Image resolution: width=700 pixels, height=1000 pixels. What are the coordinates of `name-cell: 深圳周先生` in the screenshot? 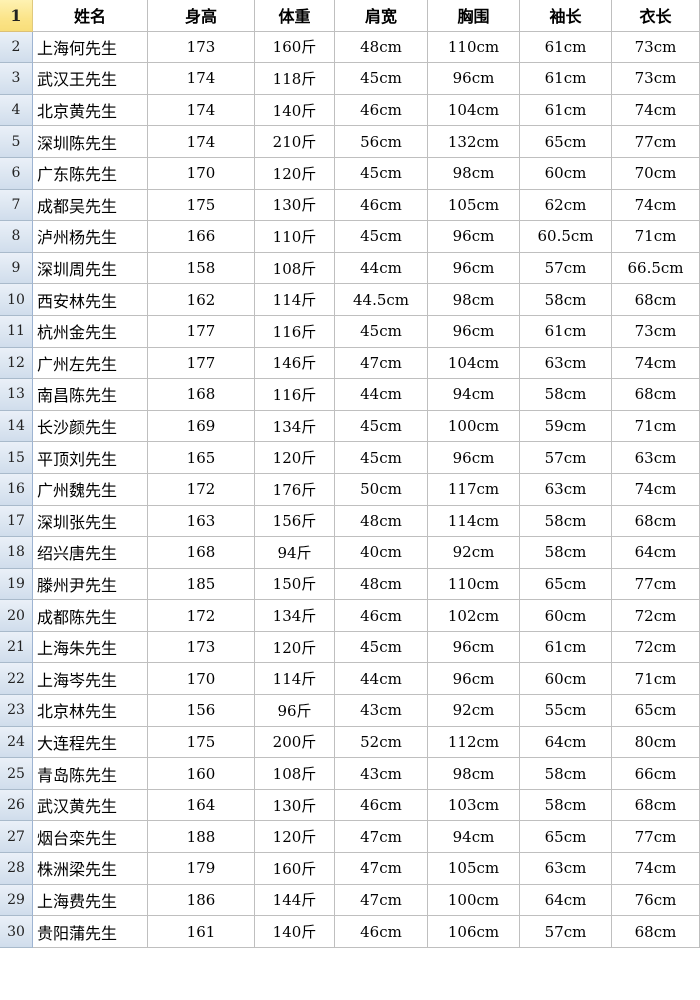 It's located at (90, 268).